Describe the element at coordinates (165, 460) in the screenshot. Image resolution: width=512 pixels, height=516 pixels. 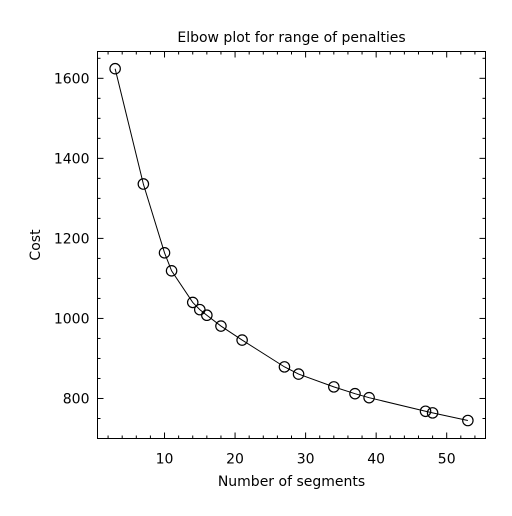
I see `x-tick-label: 10` at that location.